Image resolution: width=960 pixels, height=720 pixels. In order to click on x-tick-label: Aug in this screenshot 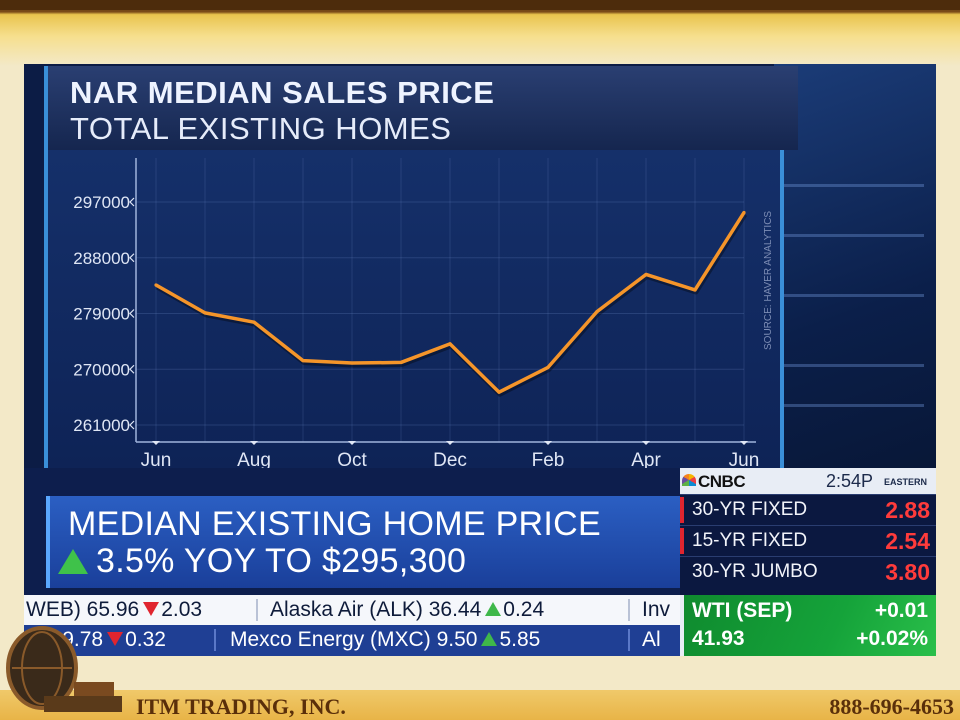, I will do `click(254, 459)`.